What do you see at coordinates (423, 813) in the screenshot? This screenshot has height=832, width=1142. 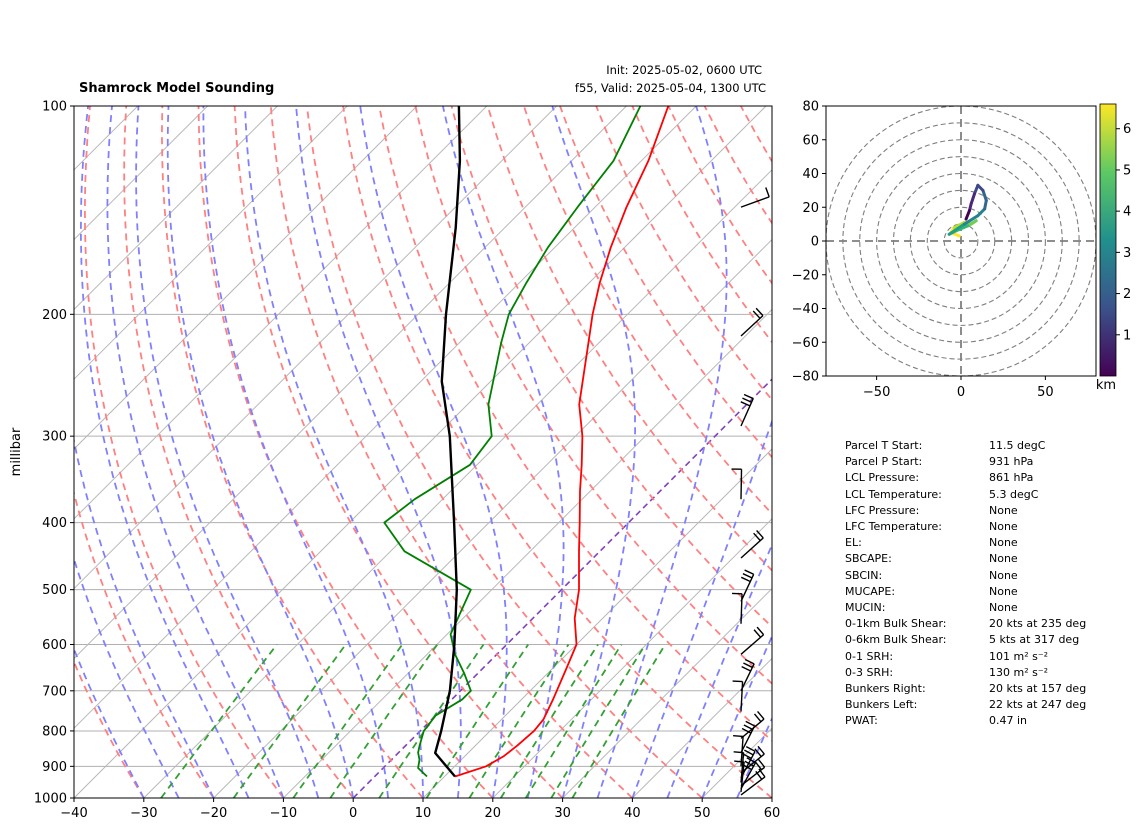 I see `x-tick-label: 10` at bounding box center [423, 813].